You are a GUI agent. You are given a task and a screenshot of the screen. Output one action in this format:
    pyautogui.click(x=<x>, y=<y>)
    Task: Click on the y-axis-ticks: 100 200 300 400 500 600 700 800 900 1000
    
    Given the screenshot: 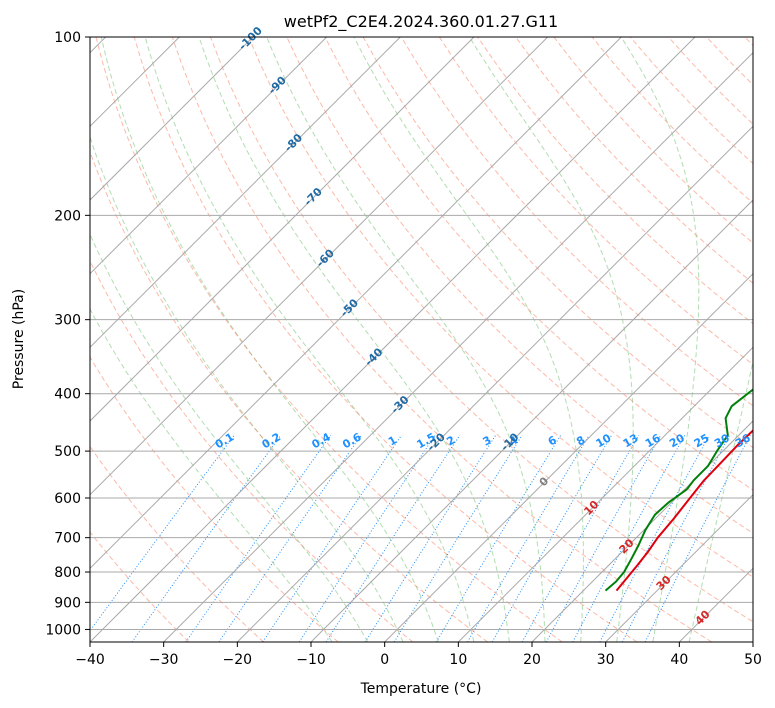 What is the action you would take?
    pyautogui.click(x=67, y=334)
    